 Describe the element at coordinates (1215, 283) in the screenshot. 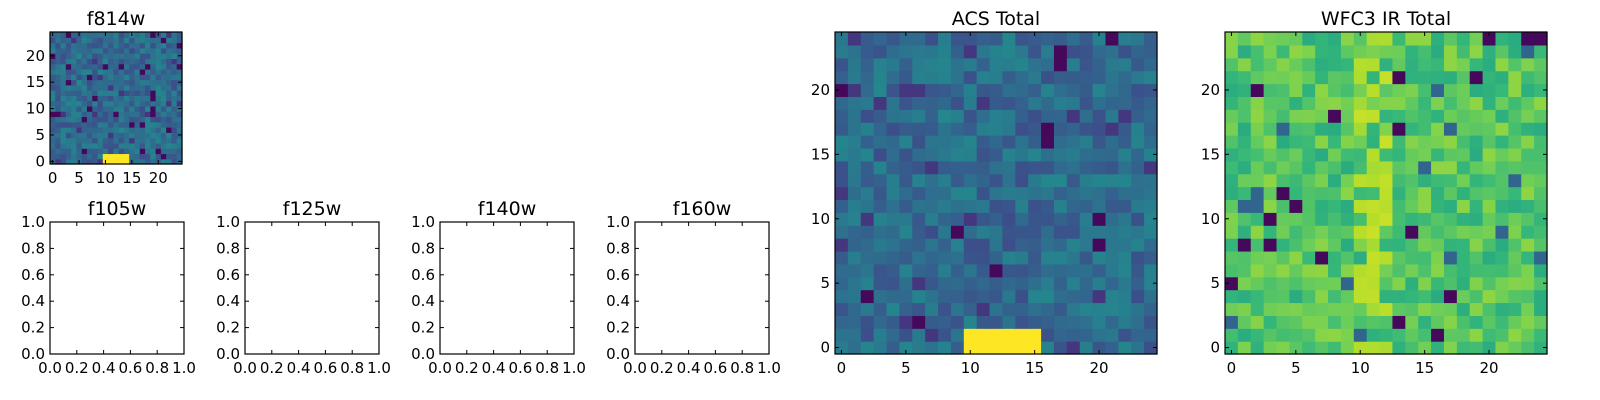

I see `y-tick-label: 5` at that location.